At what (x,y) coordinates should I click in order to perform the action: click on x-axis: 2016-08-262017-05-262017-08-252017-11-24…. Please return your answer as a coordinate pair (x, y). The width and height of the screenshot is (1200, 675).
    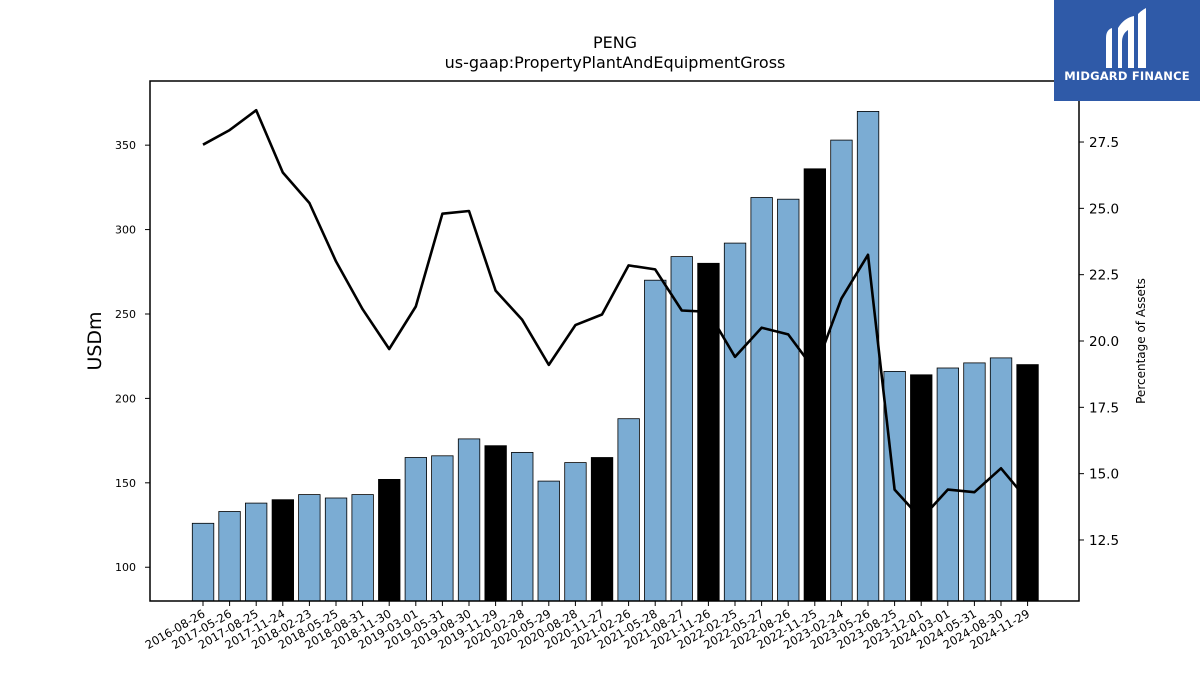
    Looking at the image, I should click on (587, 626).